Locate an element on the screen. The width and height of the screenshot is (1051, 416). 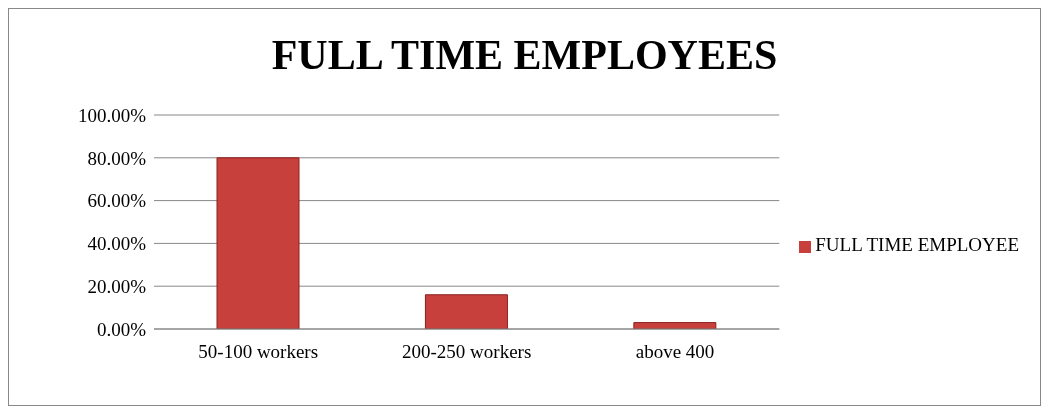
y-tick-label: 40.00% is located at coordinates (117, 244).